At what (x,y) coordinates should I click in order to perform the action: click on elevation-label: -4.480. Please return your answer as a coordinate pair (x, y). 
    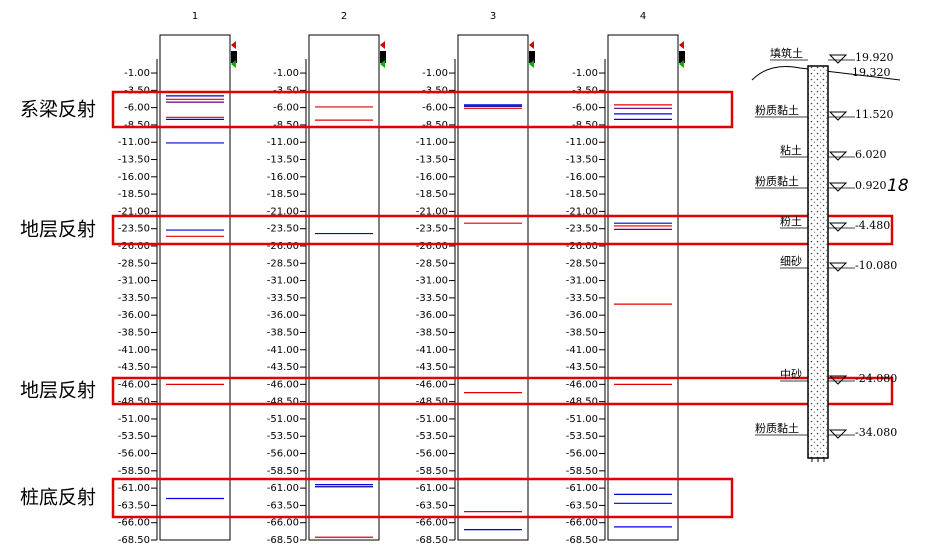
    Looking at the image, I should click on (872, 225).